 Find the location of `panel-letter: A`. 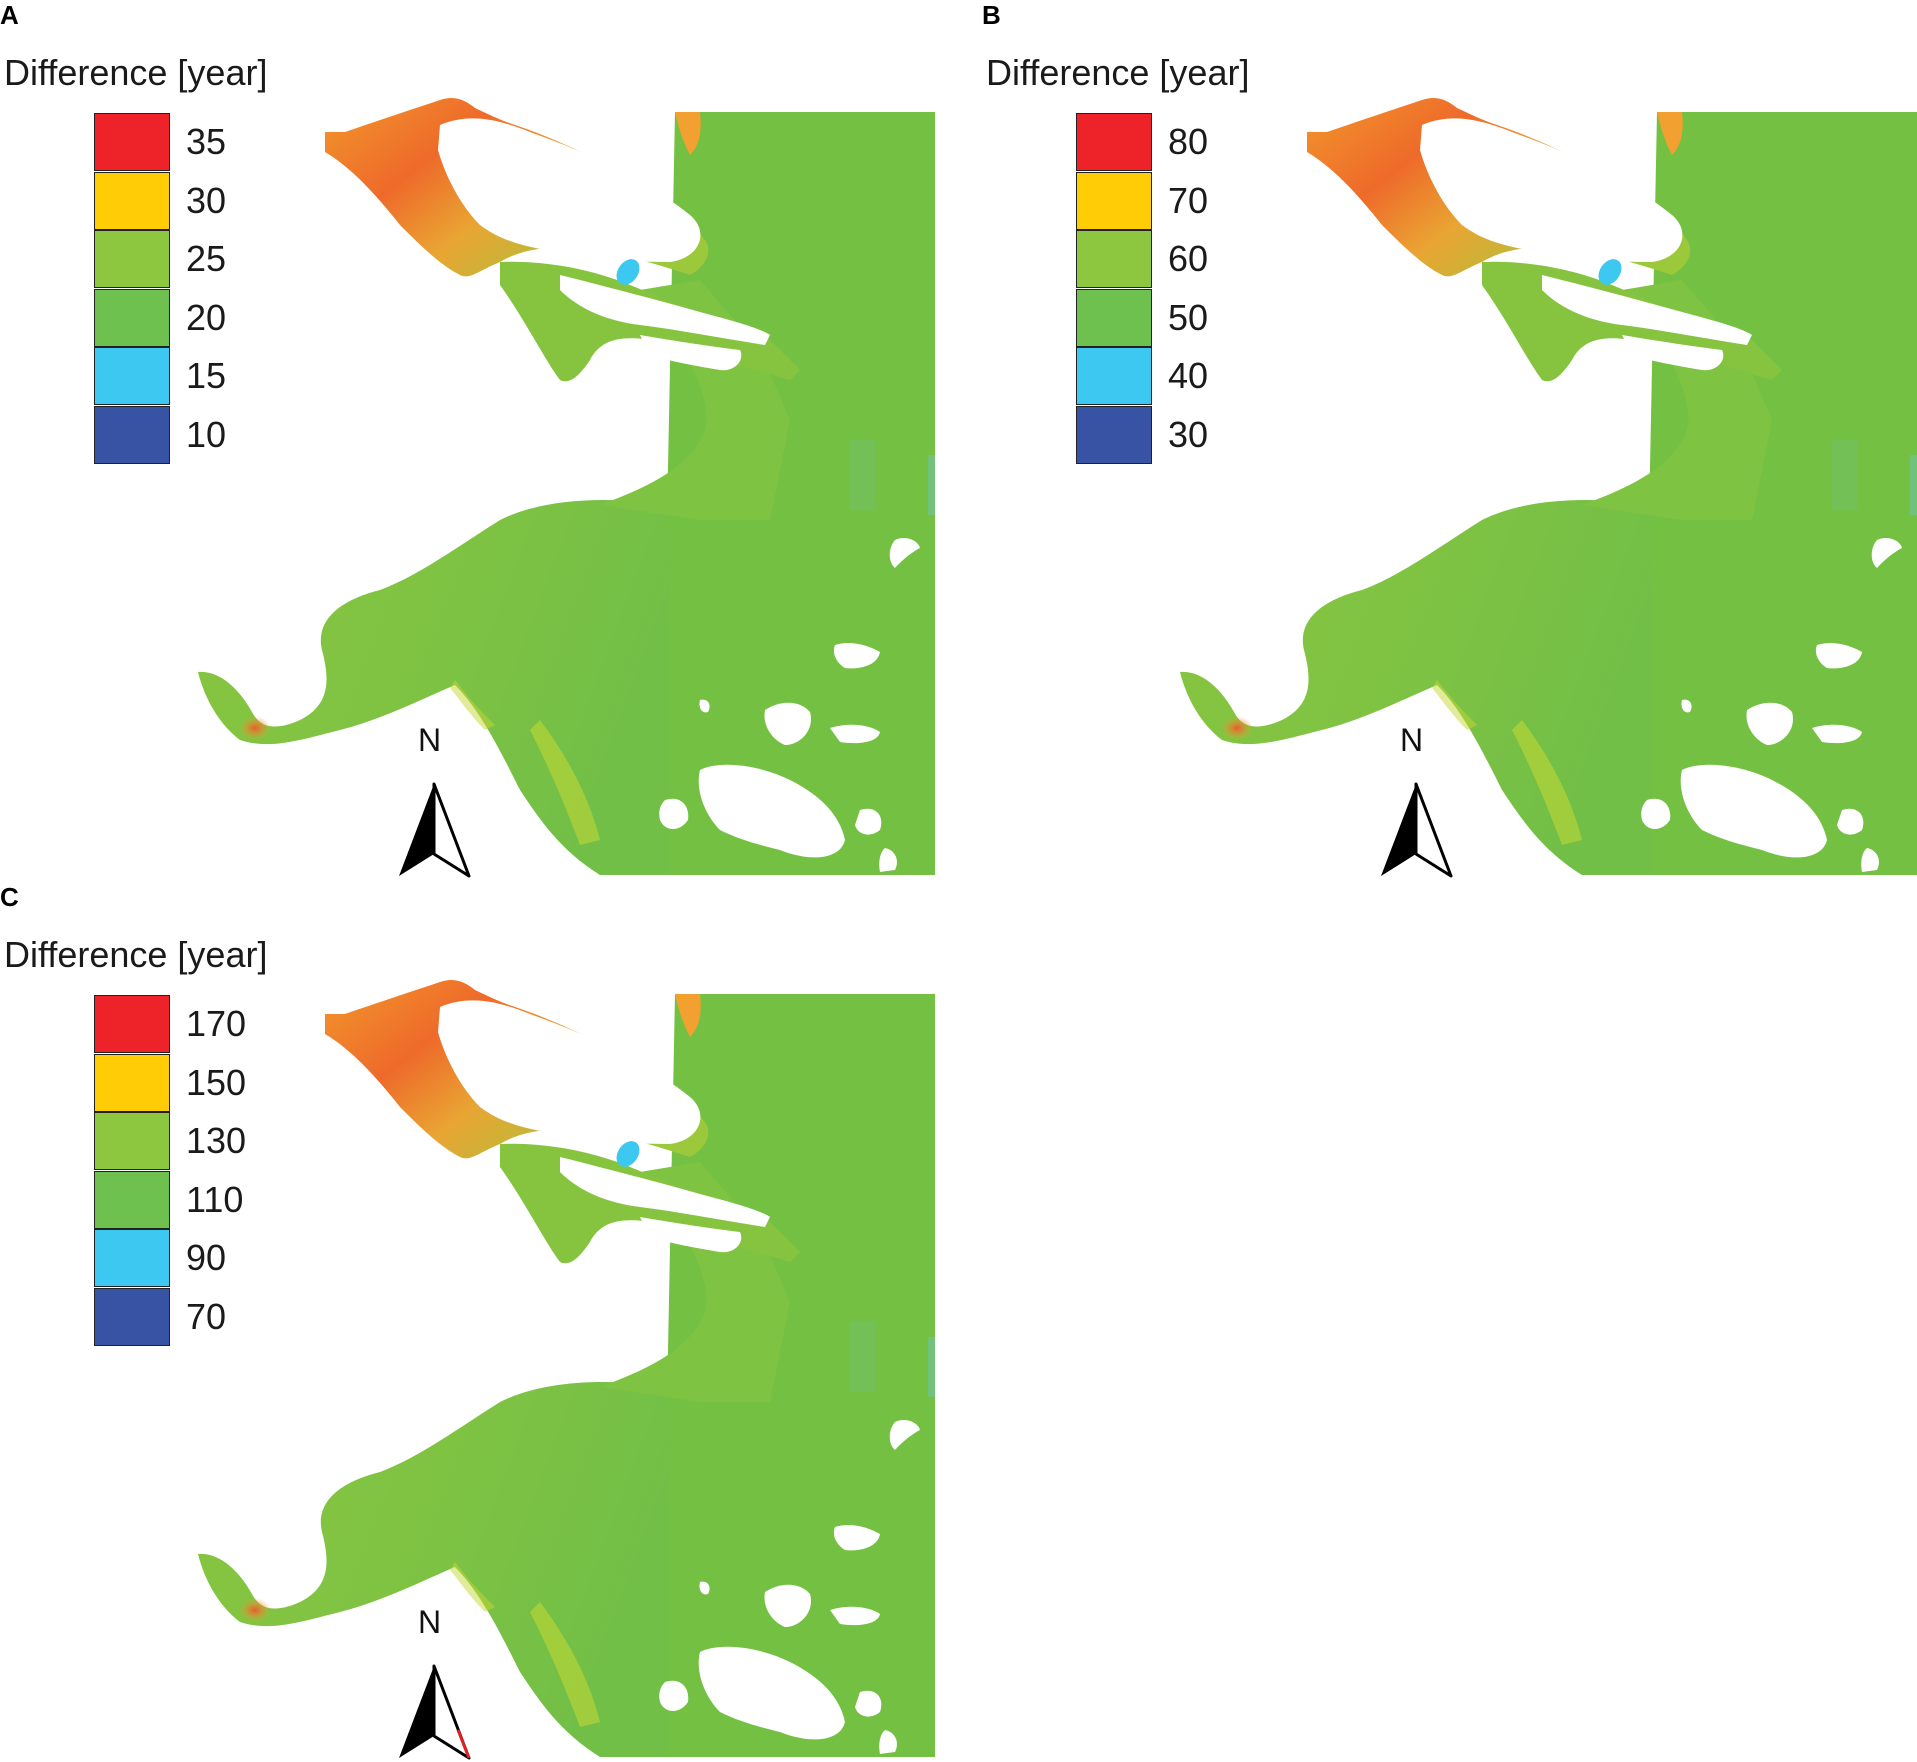

panel-letter: A is located at coordinates (9, 15).